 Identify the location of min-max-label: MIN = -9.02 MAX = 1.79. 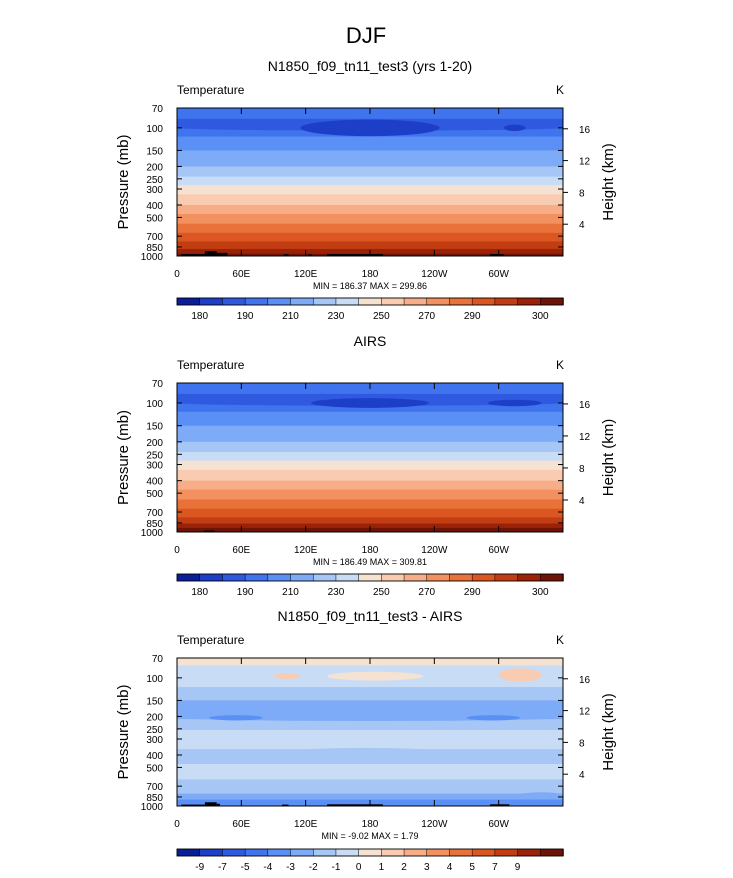
(369, 836).